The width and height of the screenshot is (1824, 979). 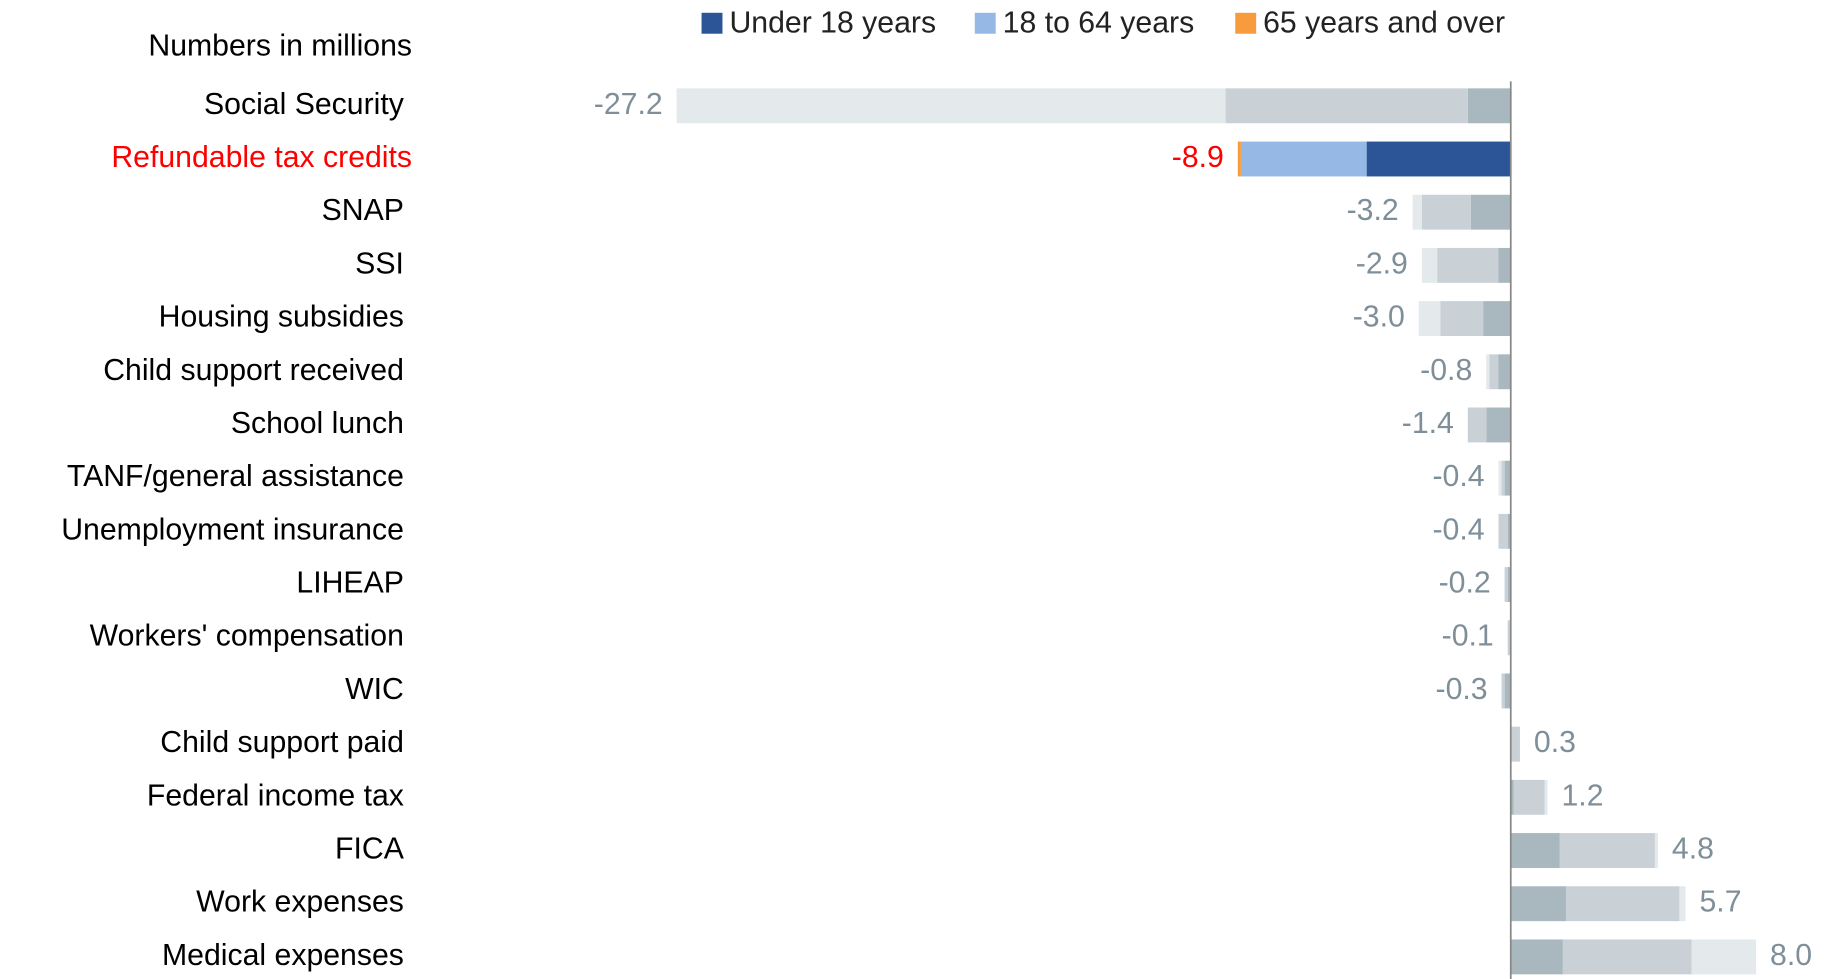 I want to click on value-label: -3.0, so click(x=1379, y=317).